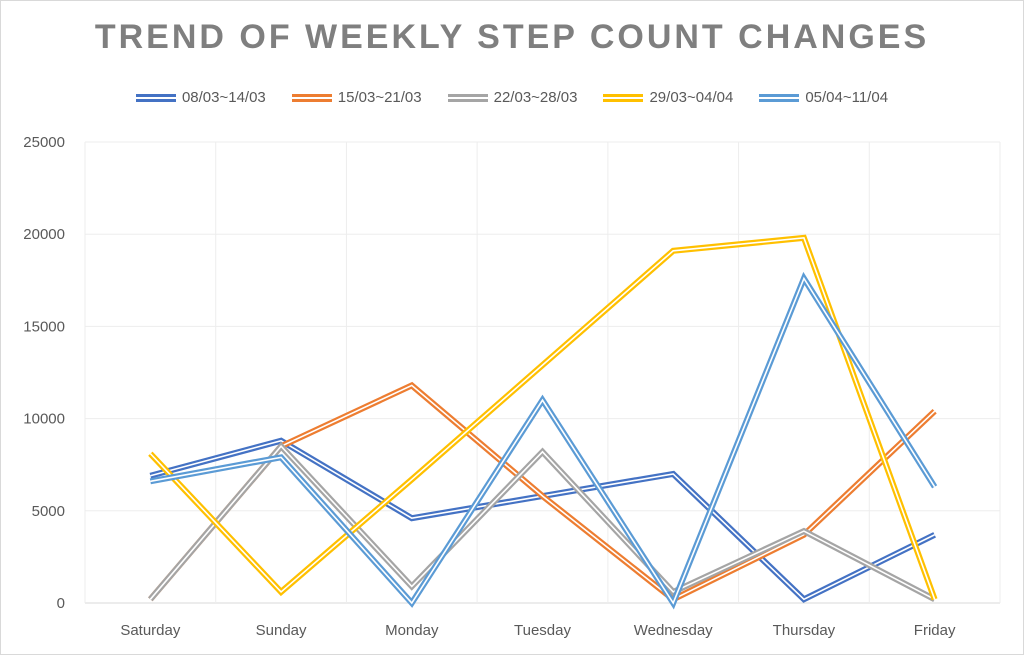  What do you see at coordinates (44, 326) in the screenshot?
I see `y-tick-label: 15000` at bounding box center [44, 326].